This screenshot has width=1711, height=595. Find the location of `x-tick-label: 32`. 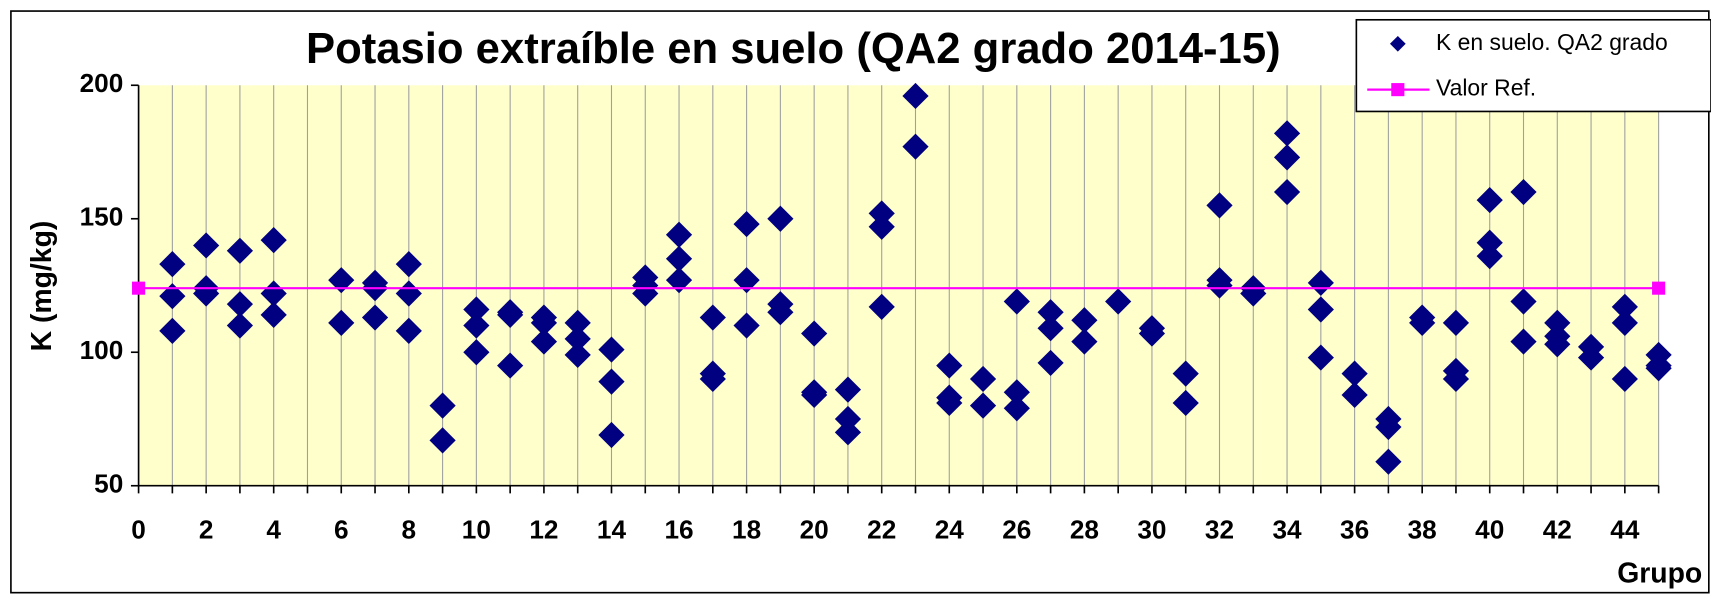

x-tick-label: 32 is located at coordinates (1219, 529).